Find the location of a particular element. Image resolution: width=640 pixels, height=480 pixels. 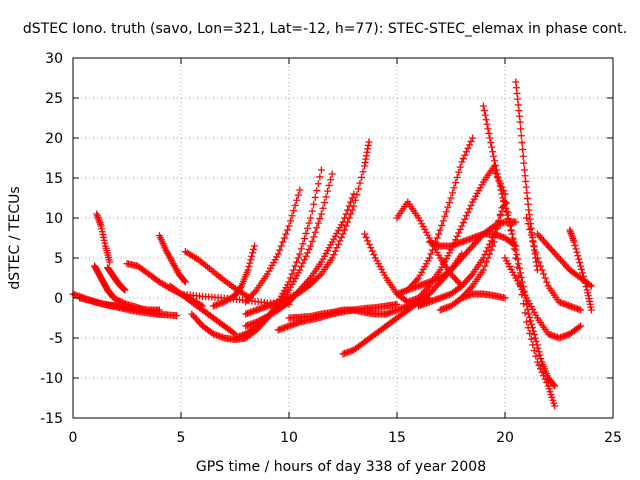

y-tick-label: -10 is located at coordinates (51, 379).